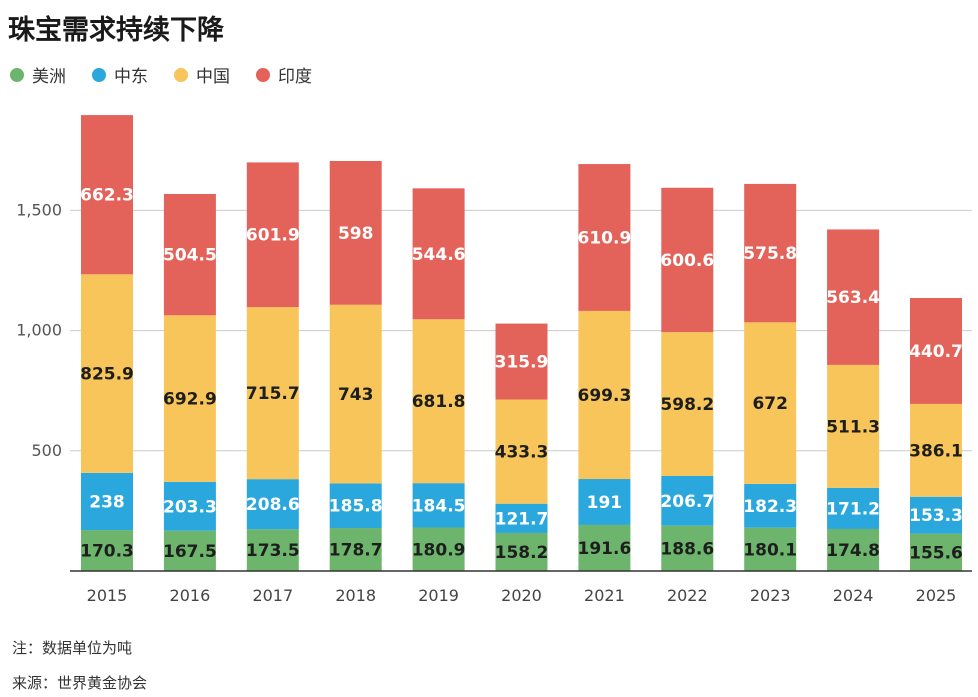 Image resolution: width=978 pixels, height=697 pixels. I want to click on data-label: 180.1, so click(770, 550).